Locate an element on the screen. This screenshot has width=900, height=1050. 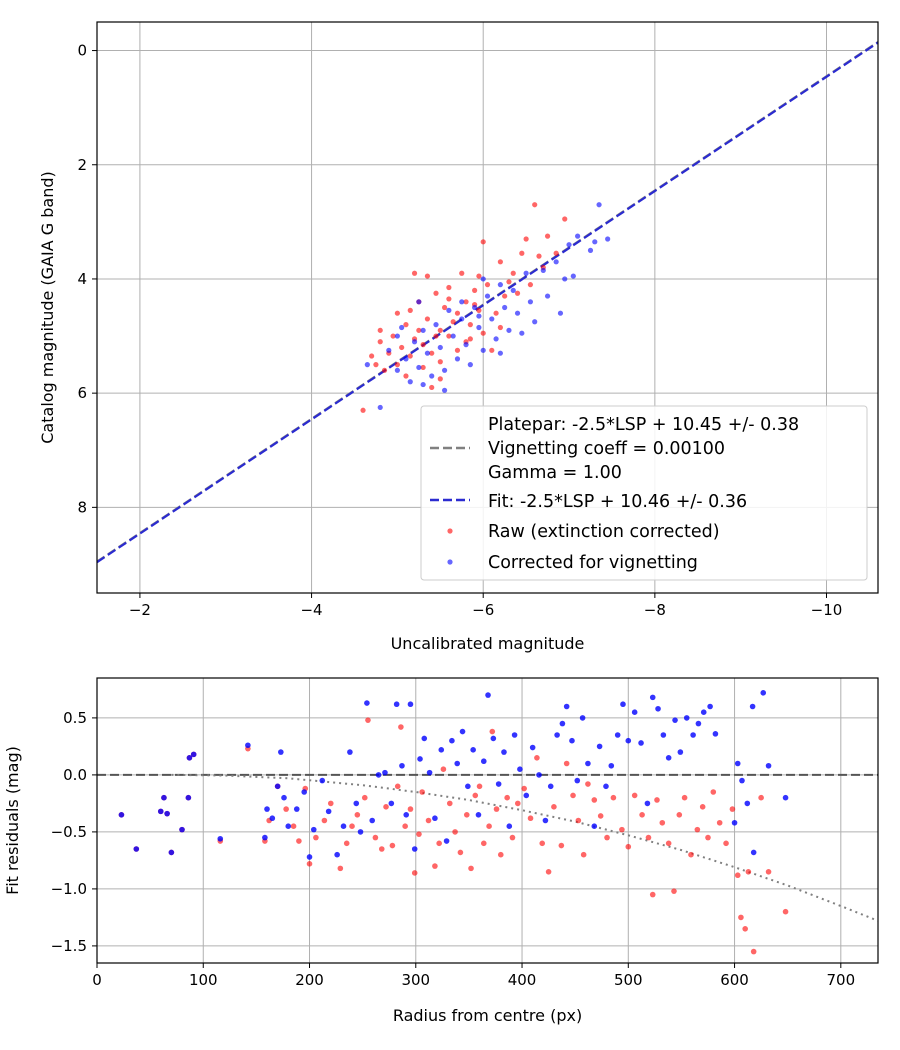
bottom-x-tick-label: 400 is located at coordinates (522, 980).